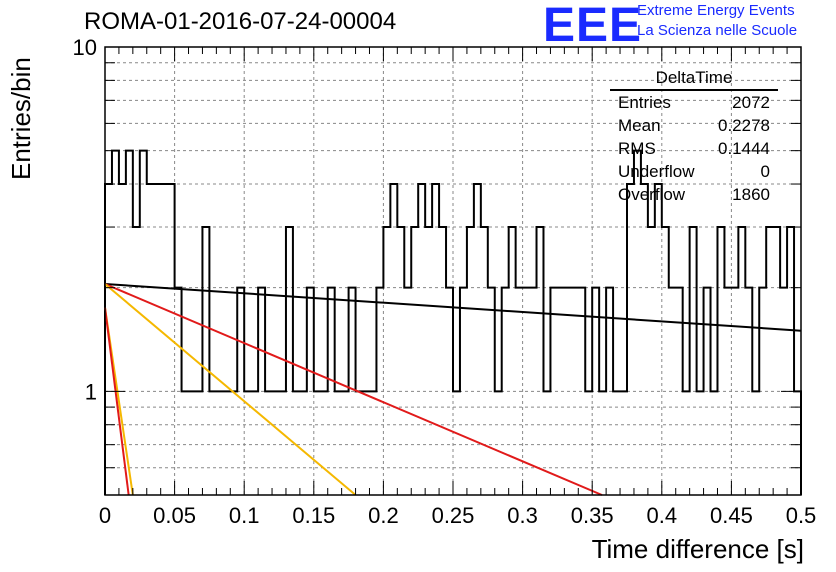  I want to click on x-tick-label: 0.35, so click(592, 515).